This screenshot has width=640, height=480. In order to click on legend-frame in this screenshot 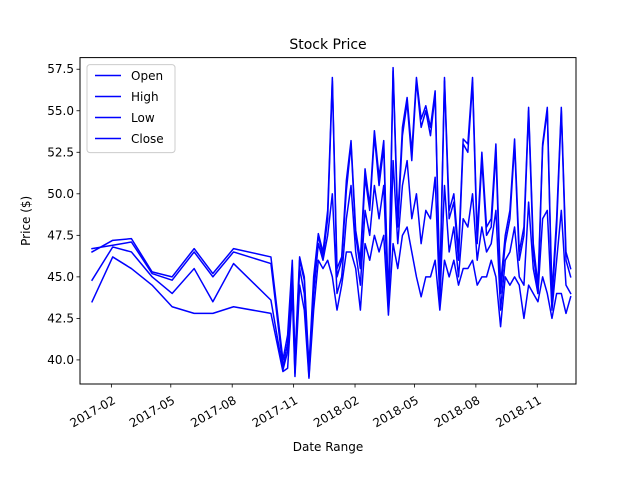, I will do `click(131, 109)`.